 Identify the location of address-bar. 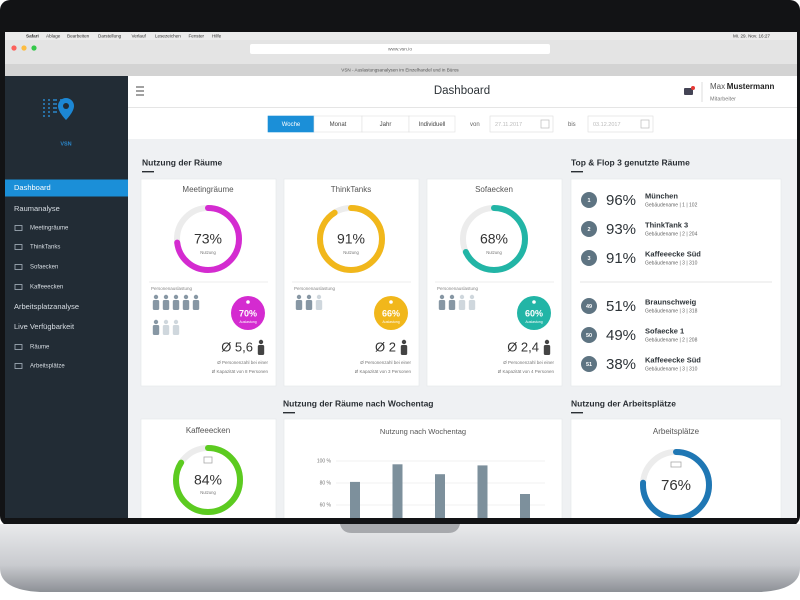
(400, 49).